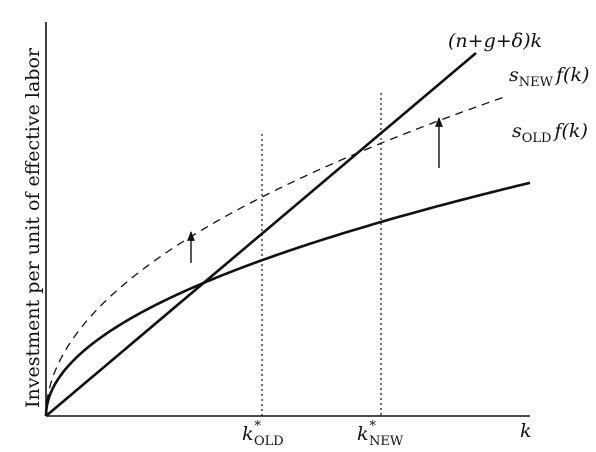  I want to click on break-even-label: (n+g+δ)k, so click(495, 41).